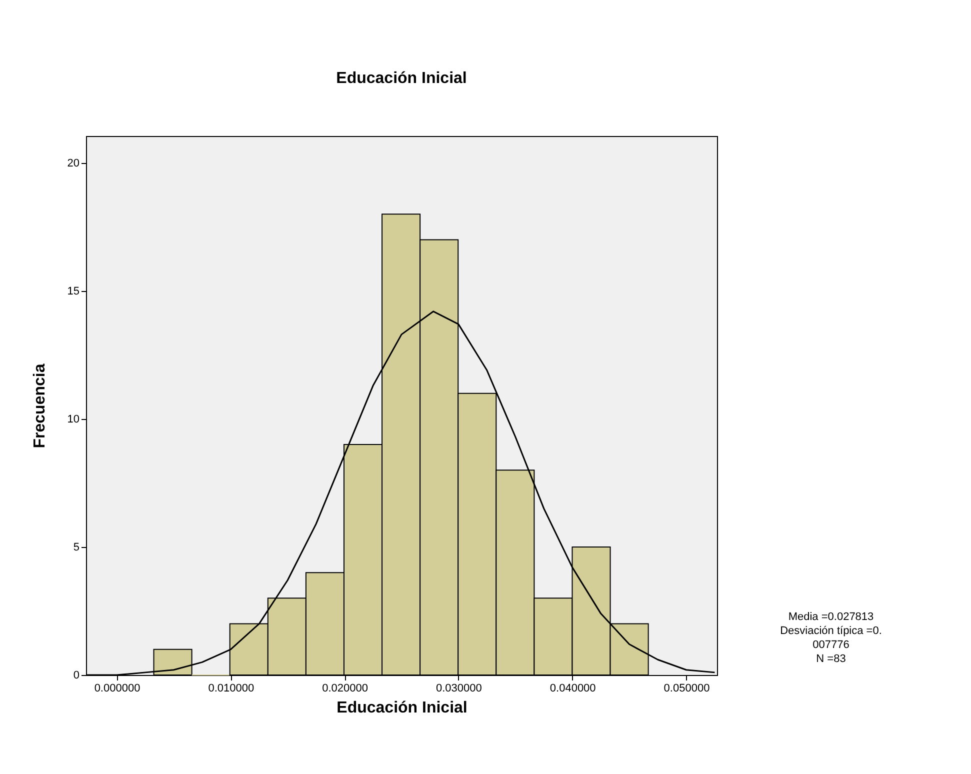  Describe the element at coordinates (73, 163) in the screenshot. I see `y-tick-label: 20` at that location.